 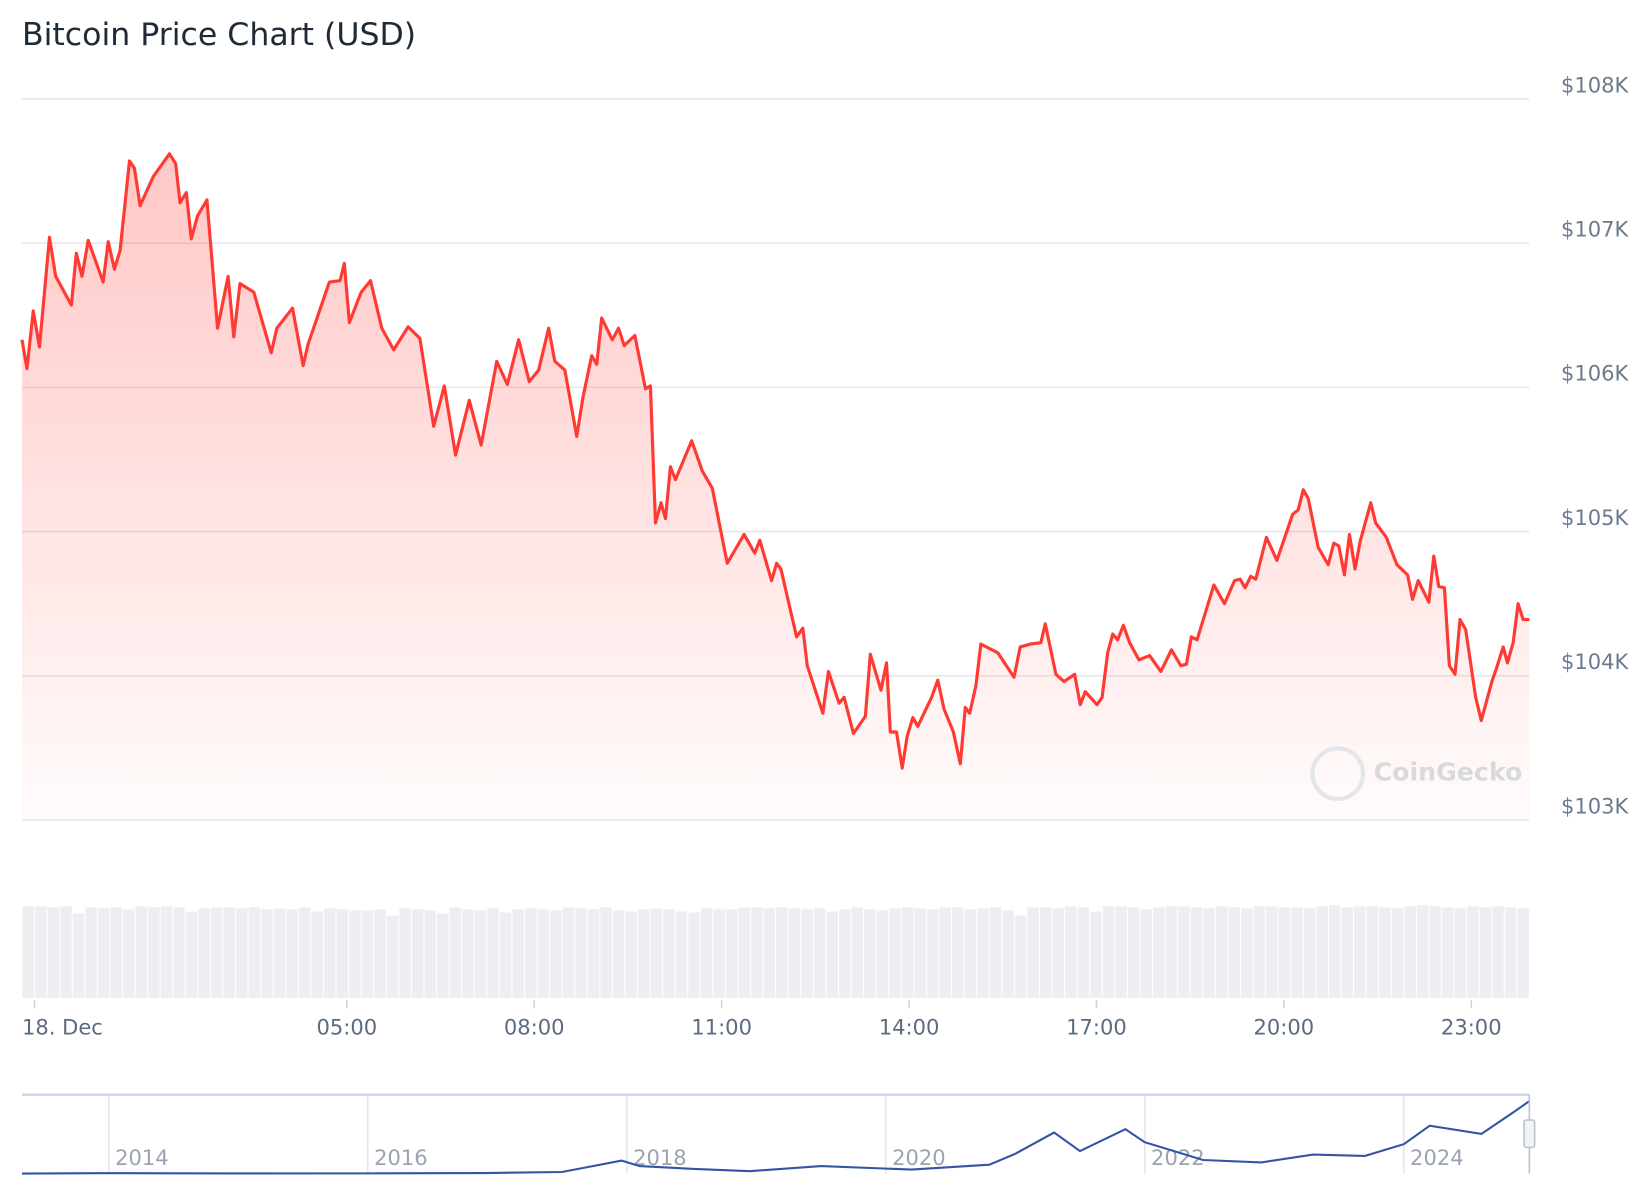 I want to click on navigator-tick-label: 2020, so click(x=919, y=1157).